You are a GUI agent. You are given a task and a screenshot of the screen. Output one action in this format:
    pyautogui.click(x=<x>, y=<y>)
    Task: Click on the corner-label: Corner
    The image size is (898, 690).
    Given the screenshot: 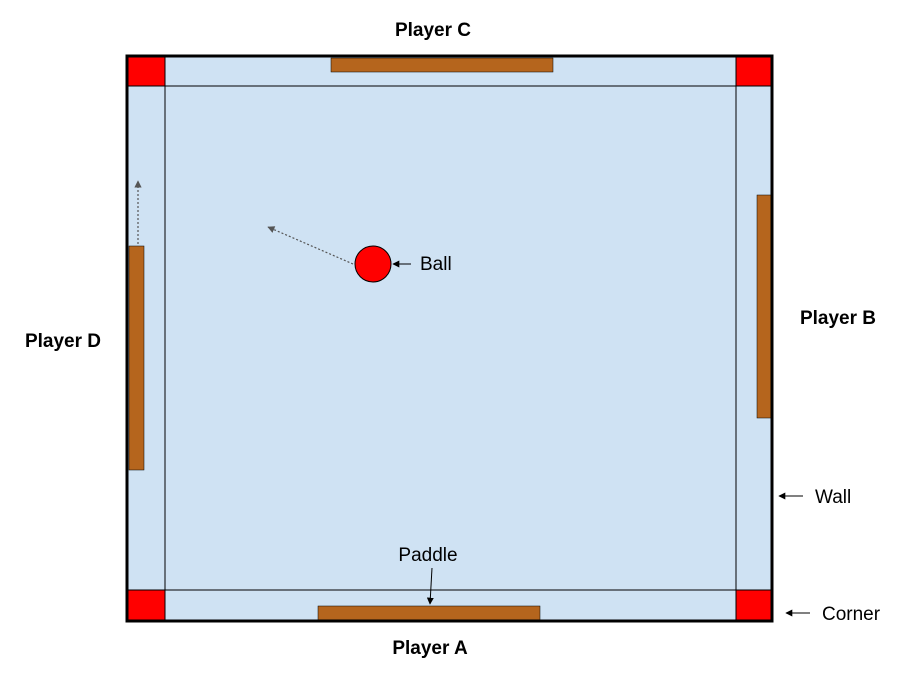 What is the action you would take?
    pyautogui.click(x=851, y=614)
    